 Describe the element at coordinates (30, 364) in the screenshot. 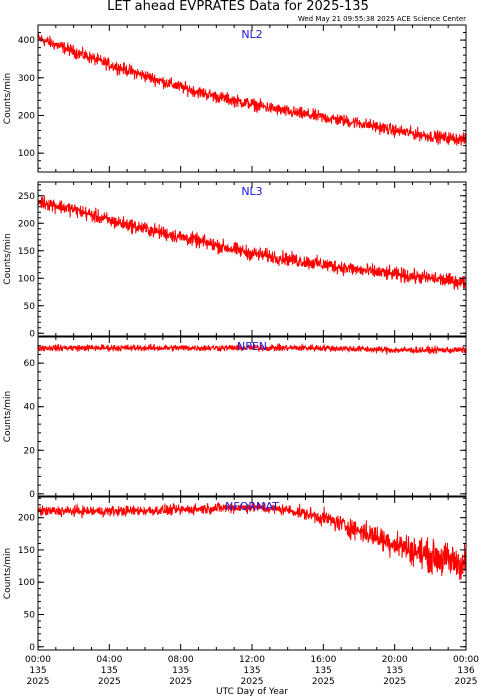

I see `y-tick-label: 60` at that location.